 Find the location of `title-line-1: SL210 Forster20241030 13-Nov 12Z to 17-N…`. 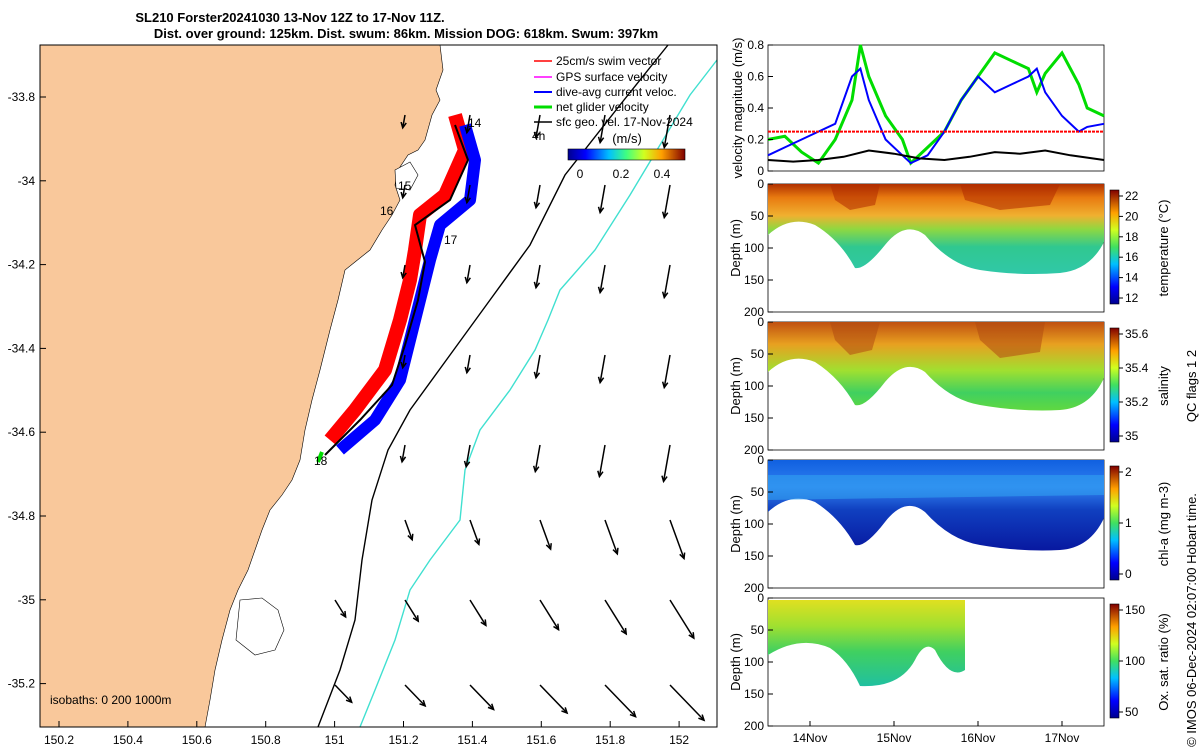

title-line-1: SL210 Forster20241030 13-Nov 12Z to 17-N… is located at coordinates (289, 17).